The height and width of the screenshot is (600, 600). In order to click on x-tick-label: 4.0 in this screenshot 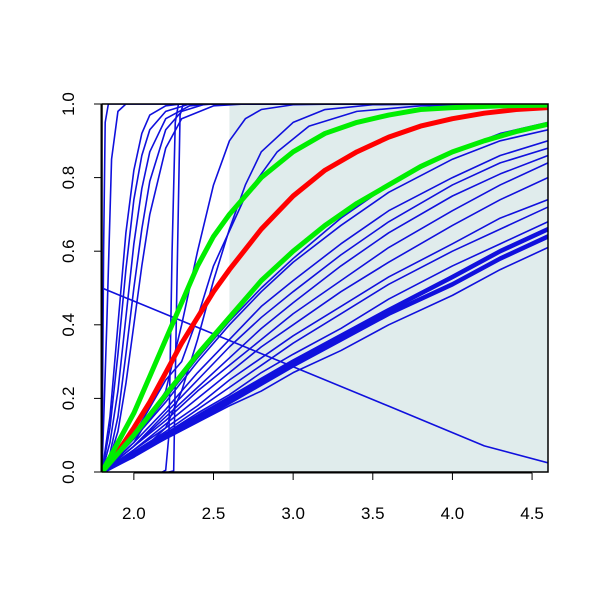, I will do `click(453, 513)`.